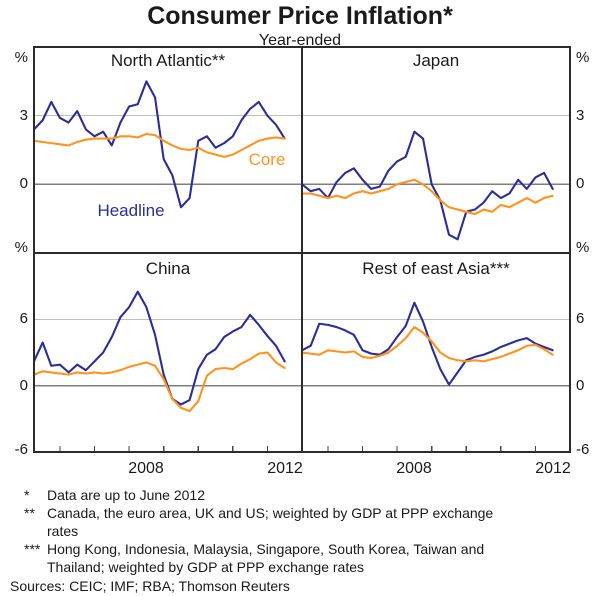 The height and width of the screenshot is (596, 600). I want to click on y-axis-label-right-percent-top: %, so click(583, 57).